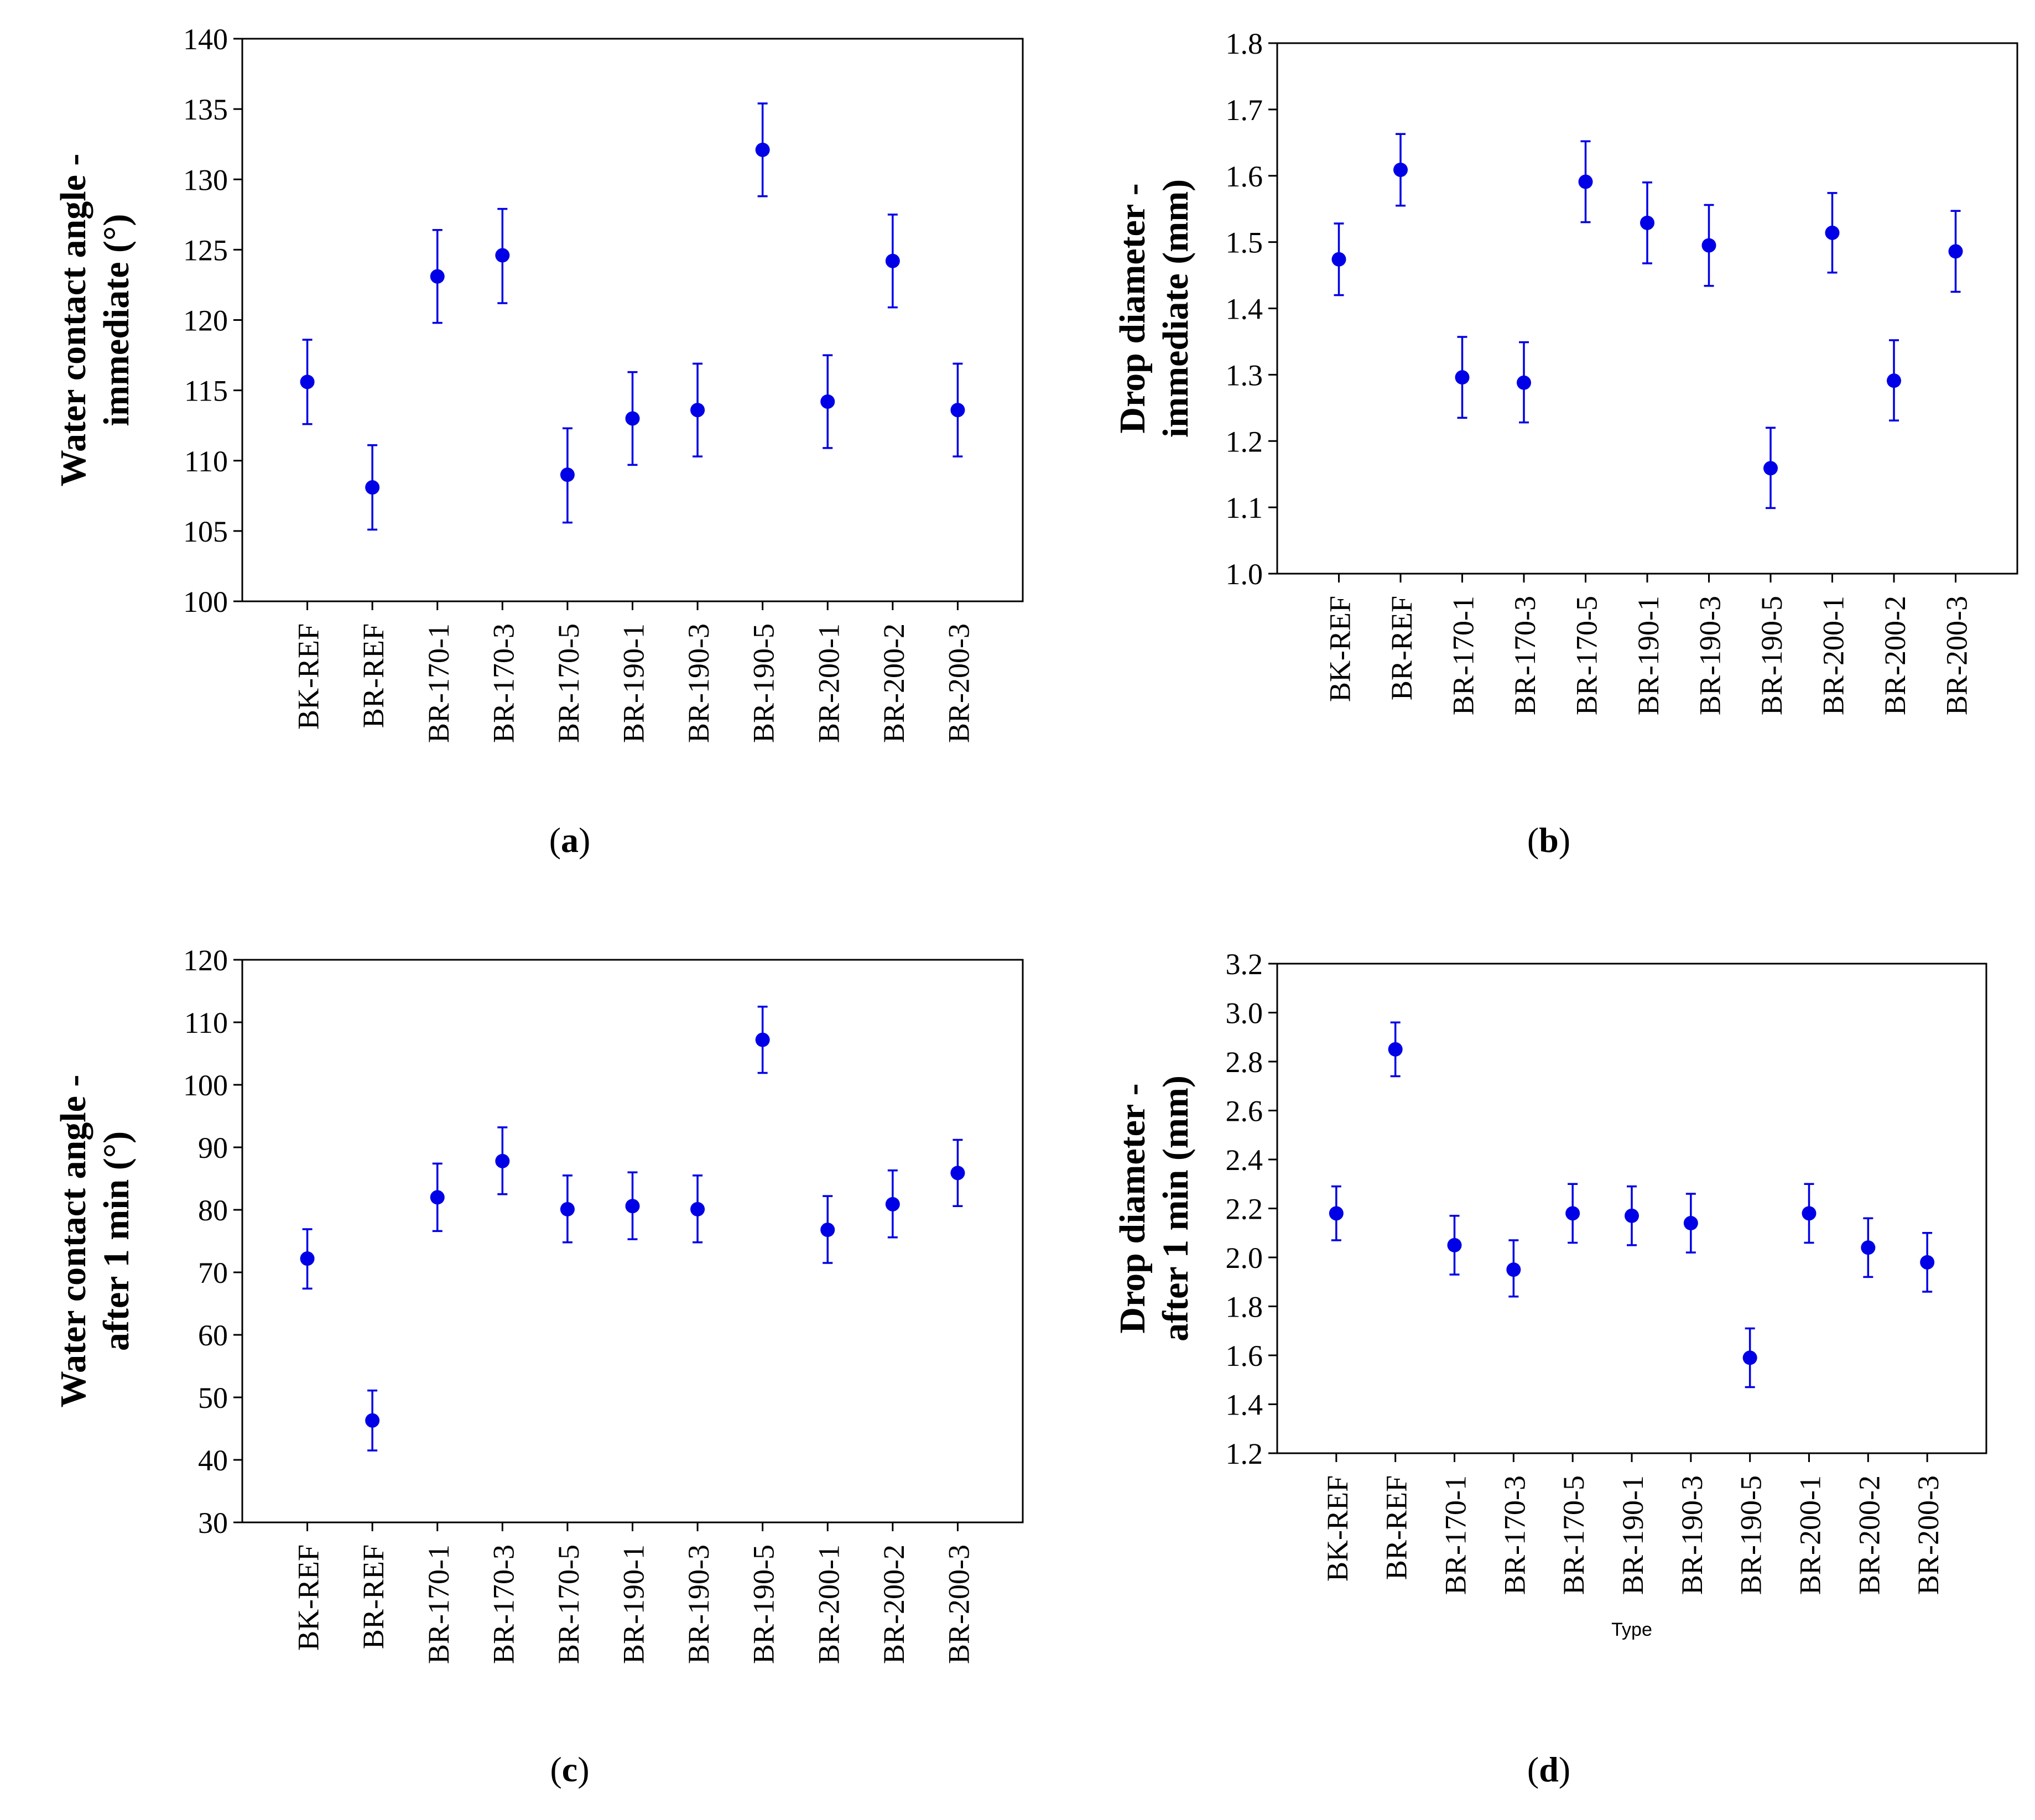  Describe the element at coordinates (1244, 43) in the screenshot. I see `y-tick-label: 1.8` at that location.